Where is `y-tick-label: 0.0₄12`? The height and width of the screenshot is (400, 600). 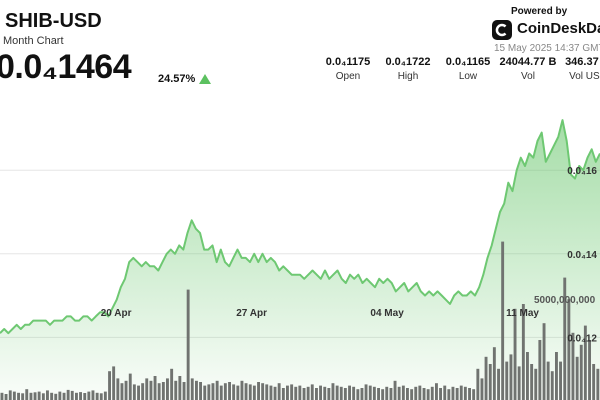 y-tick-label: 0.0₄12 is located at coordinates (582, 338).